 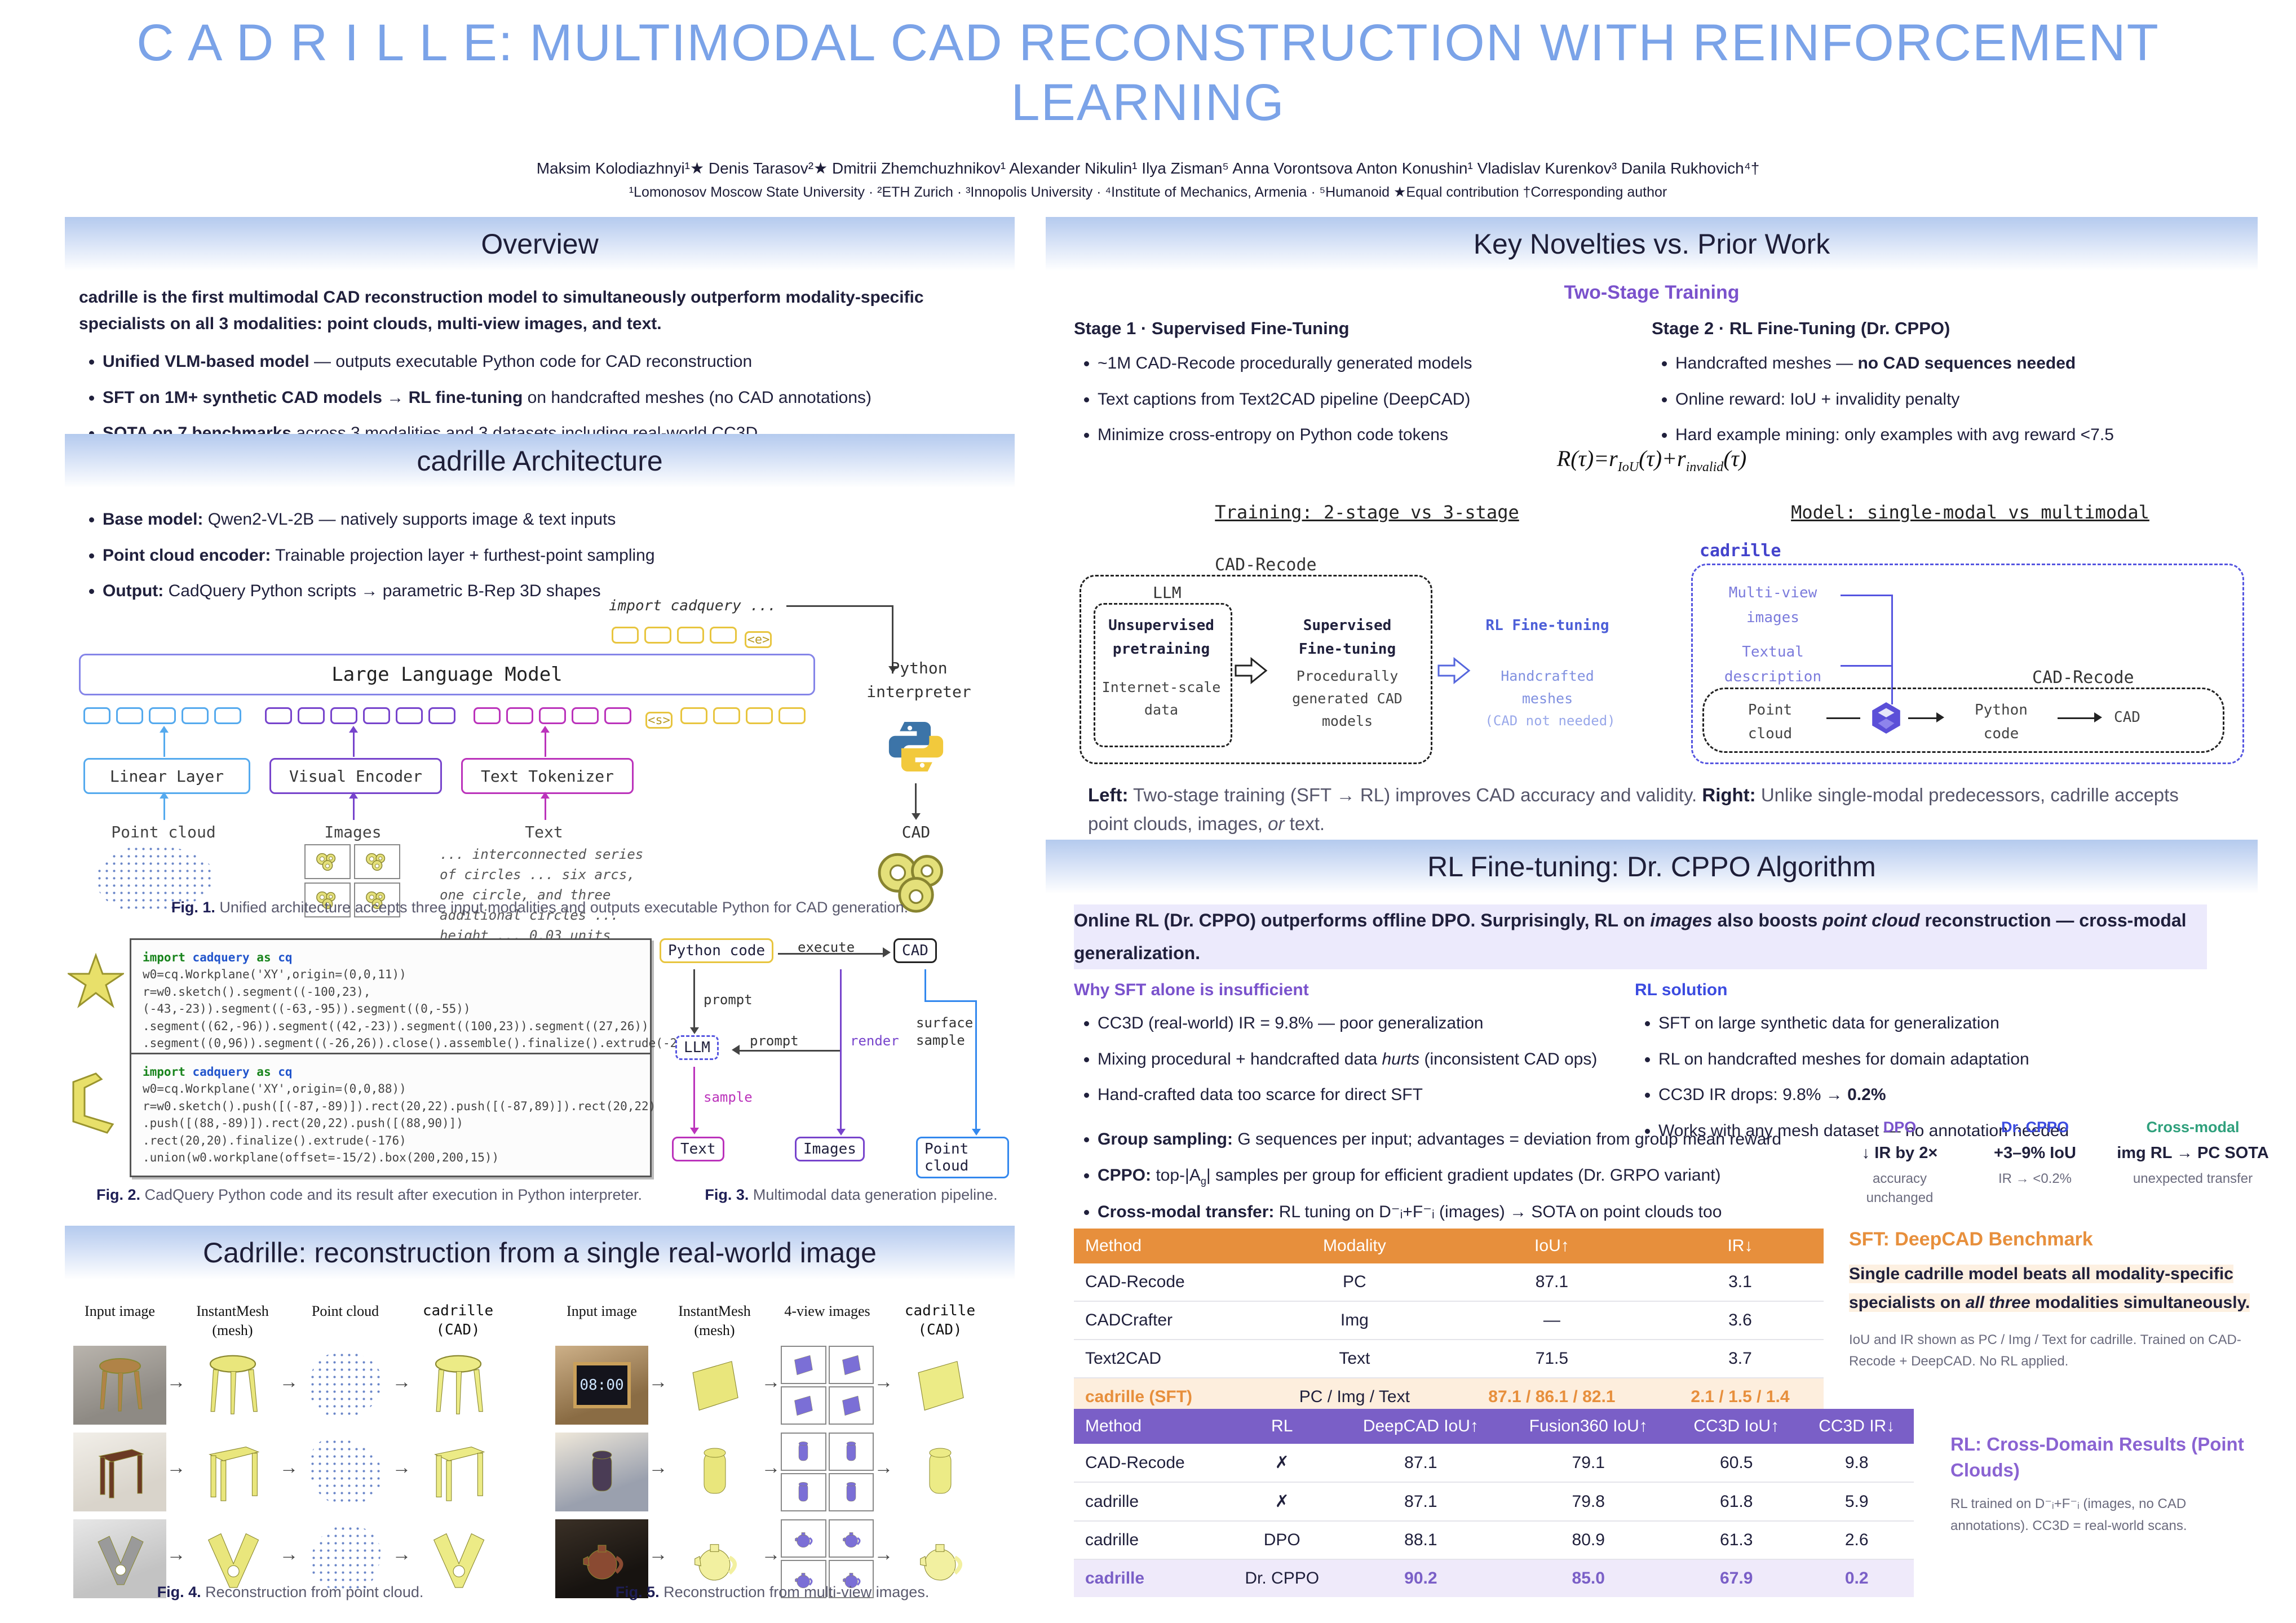 I want to click on images-node: Images, so click(x=830, y=1149).